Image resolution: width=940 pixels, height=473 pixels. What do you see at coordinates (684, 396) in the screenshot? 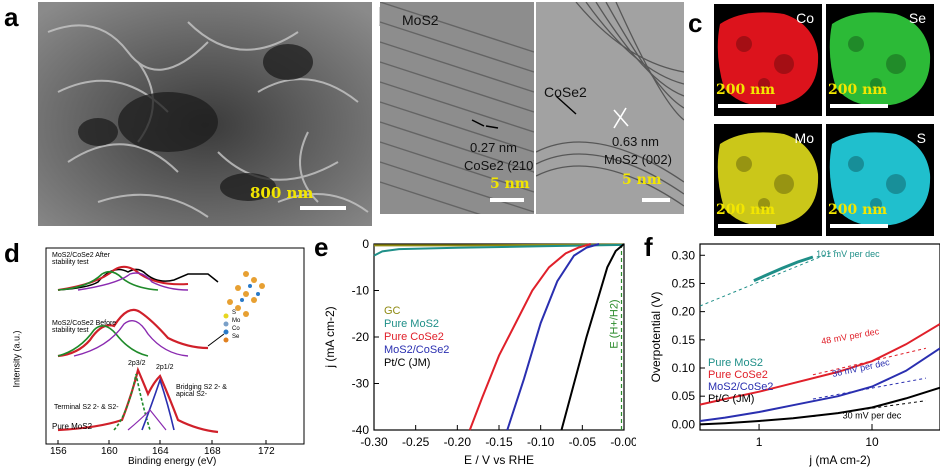
I see `y-tick-label: 0.05` at bounding box center [684, 396].